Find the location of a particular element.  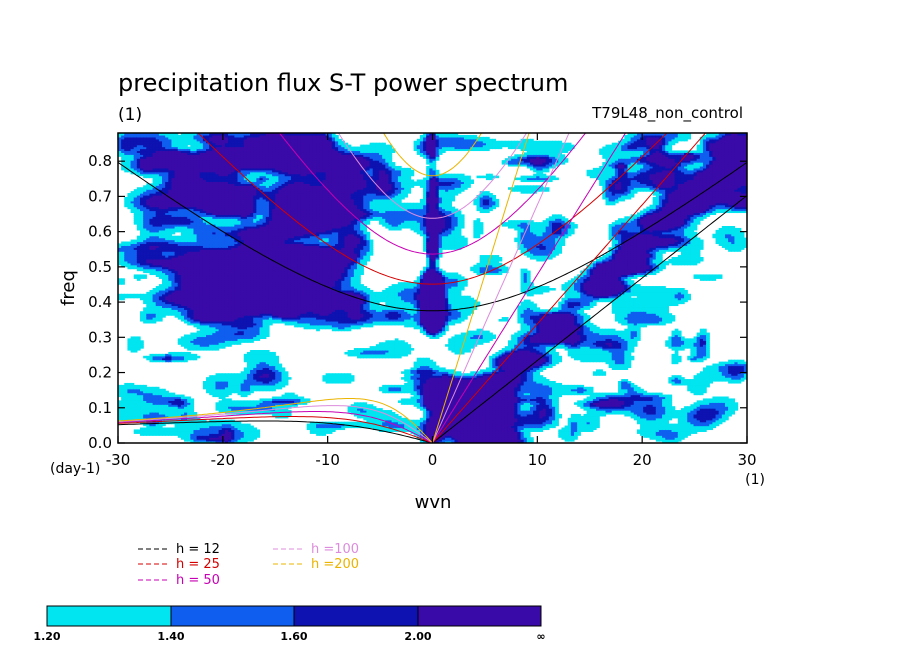

chart-subtitle-right: T79L48_non_control is located at coordinates (667, 113).